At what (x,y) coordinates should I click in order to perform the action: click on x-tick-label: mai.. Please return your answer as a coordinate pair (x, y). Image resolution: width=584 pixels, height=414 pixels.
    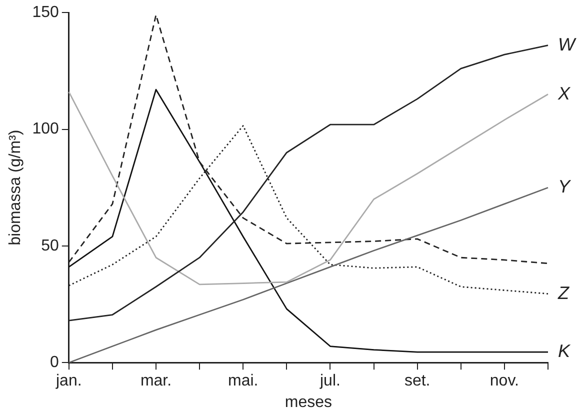
    Looking at the image, I should click on (243, 381).